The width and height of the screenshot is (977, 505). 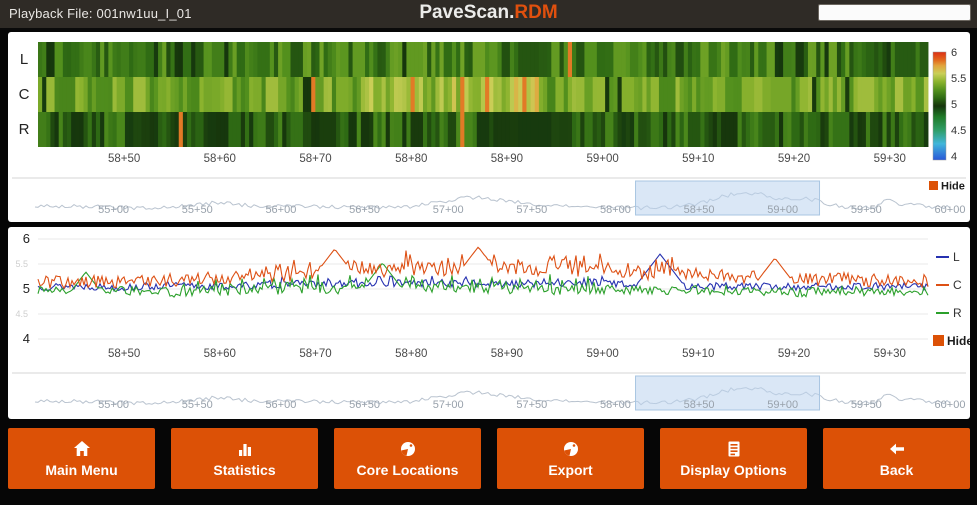 I want to click on heatmap-row-C, so click(x=483, y=94).